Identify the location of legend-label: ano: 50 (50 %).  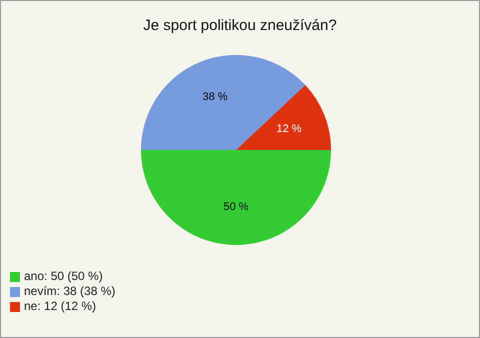
(63, 276).